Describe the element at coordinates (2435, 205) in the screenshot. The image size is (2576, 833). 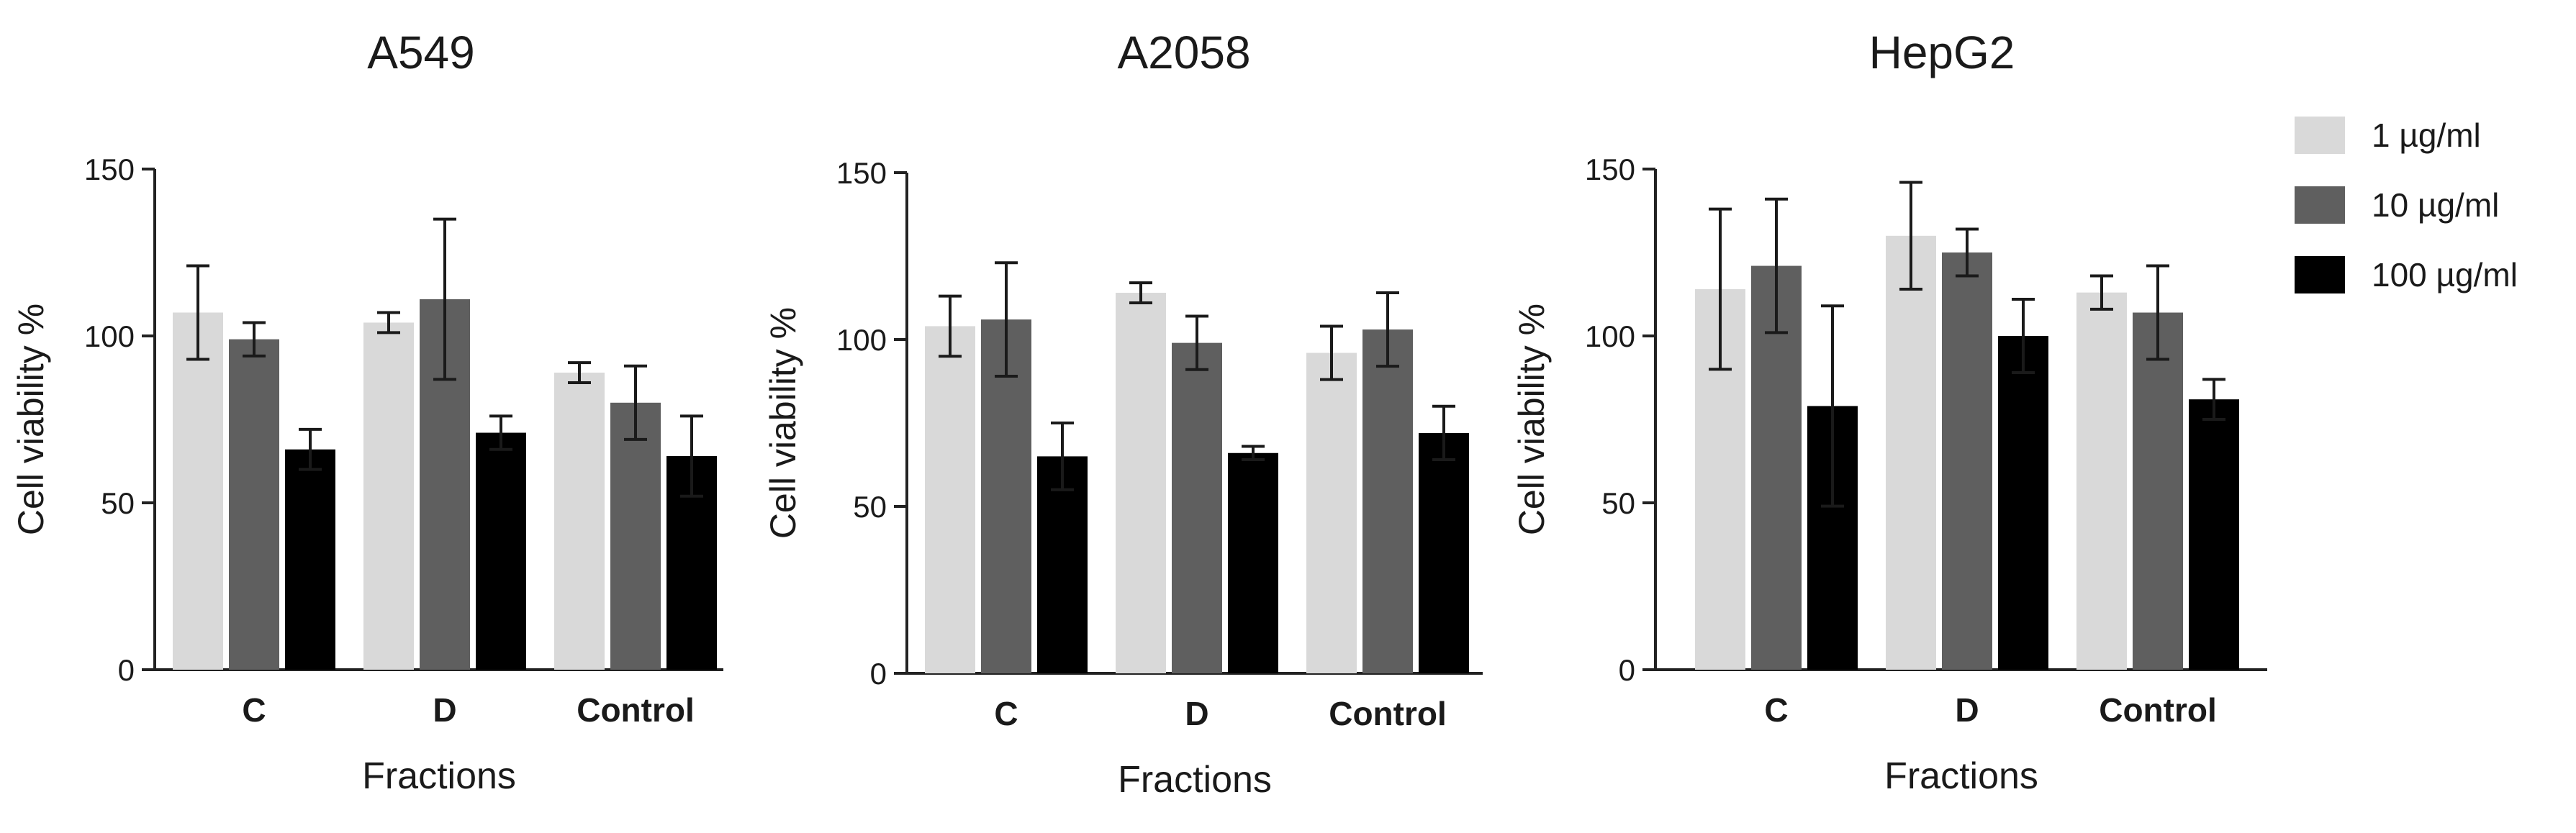
I see `legend-label: 10 µg/ml` at that location.